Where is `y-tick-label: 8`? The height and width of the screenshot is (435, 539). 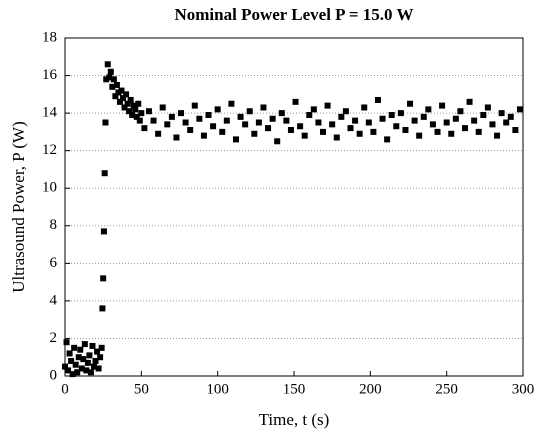 y-tick-label: 8 is located at coordinates (54, 225).